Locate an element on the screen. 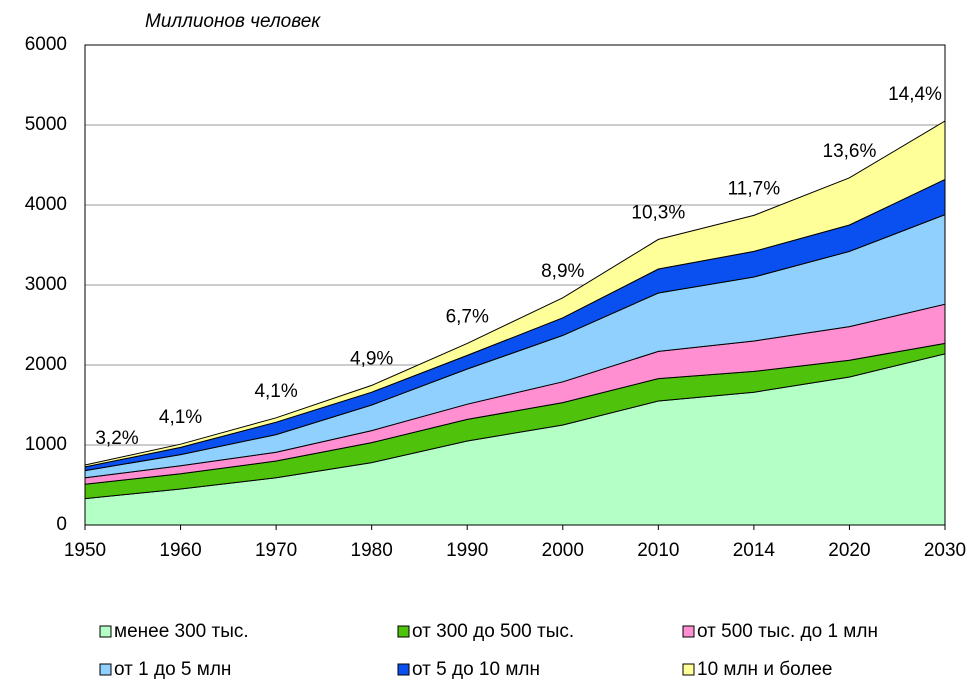  x-tick-label: 2030 is located at coordinates (945, 550).